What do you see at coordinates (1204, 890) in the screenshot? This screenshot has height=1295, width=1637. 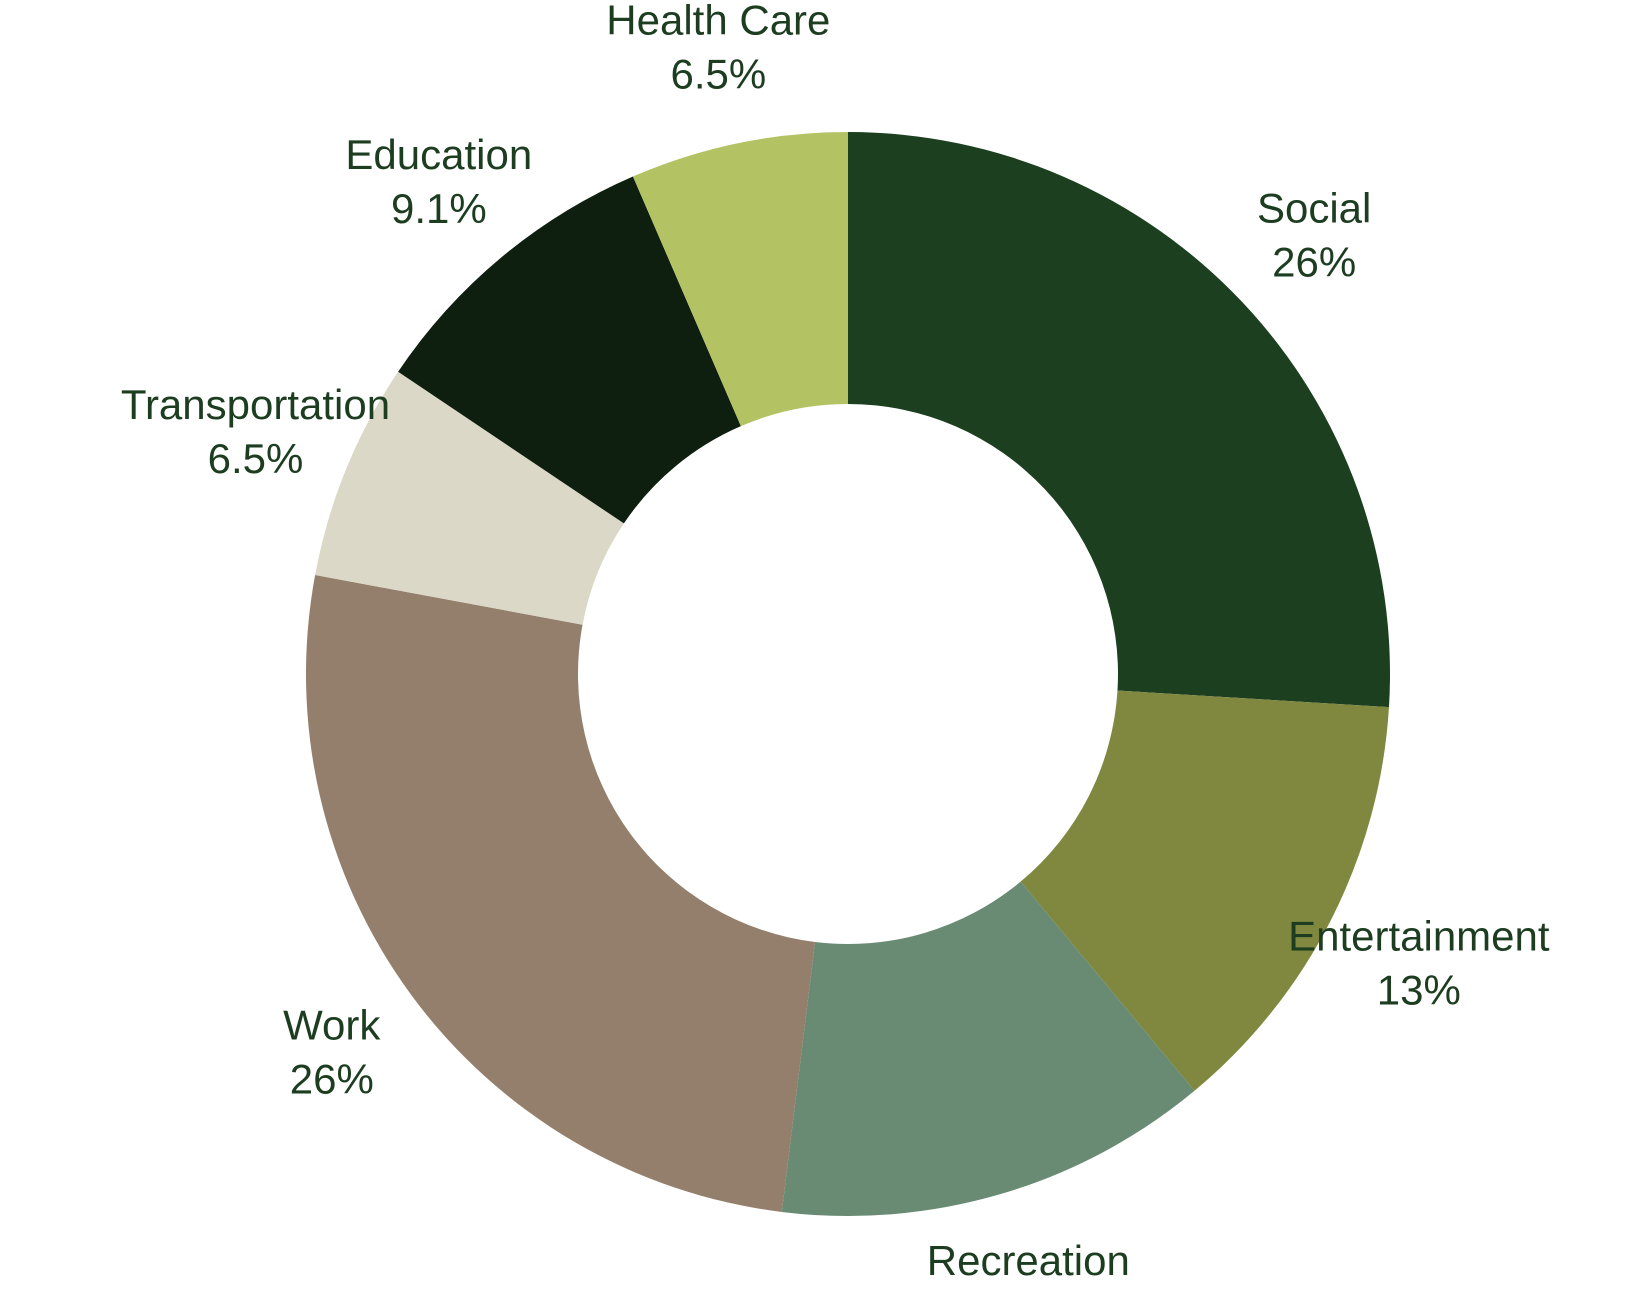 I see `slice-entertainment` at bounding box center [1204, 890].